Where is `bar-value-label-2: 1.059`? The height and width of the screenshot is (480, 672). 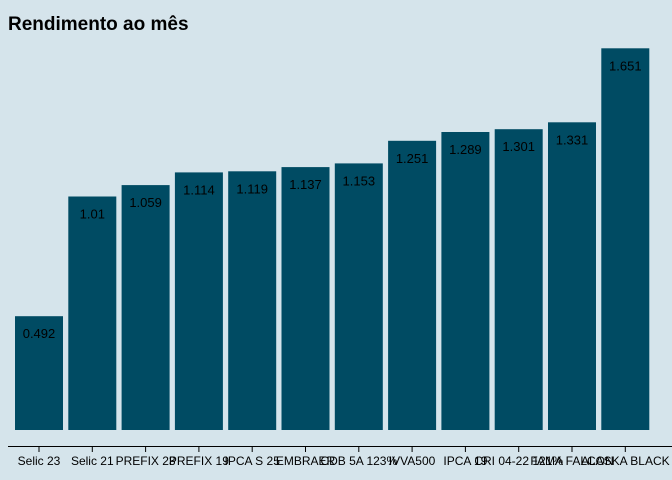 bar-value-label-2: 1.059 is located at coordinates (145, 202).